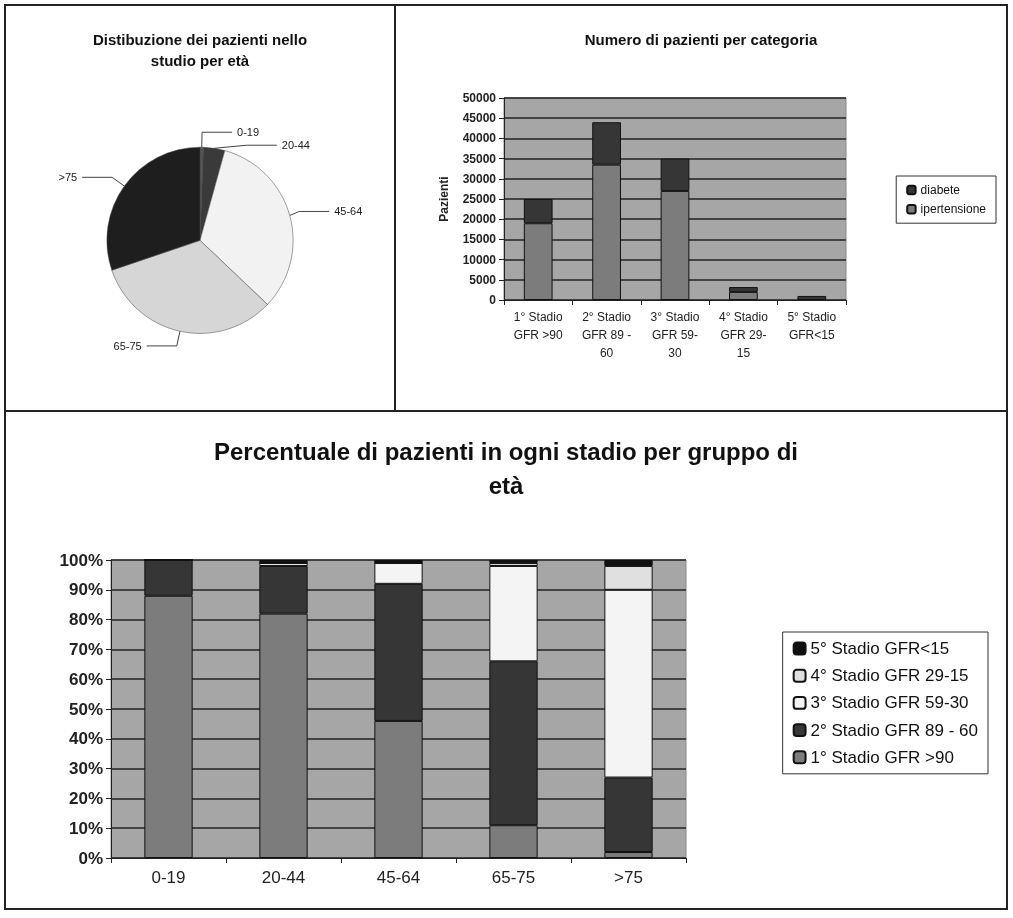 The height and width of the screenshot is (918, 1013). Describe the element at coordinates (506, 468) in the screenshot. I see `chart-title: Percentuale di pazienti in ogni stadio per gruppo di età` at that location.